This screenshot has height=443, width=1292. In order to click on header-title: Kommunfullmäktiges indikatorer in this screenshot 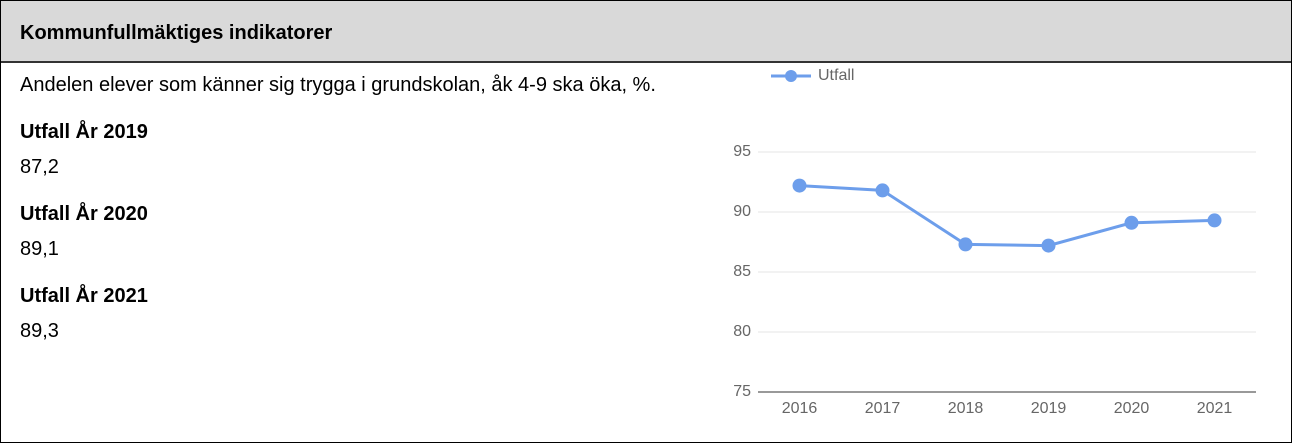, I will do `click(176, 33)`.